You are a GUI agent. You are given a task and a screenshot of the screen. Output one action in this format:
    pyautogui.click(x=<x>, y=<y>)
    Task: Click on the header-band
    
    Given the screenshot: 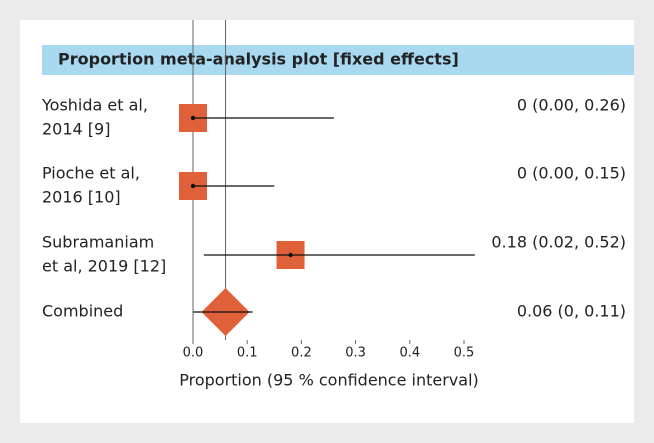 What is the action you would take?
    pyautogui.click(x=338, y=60)
    